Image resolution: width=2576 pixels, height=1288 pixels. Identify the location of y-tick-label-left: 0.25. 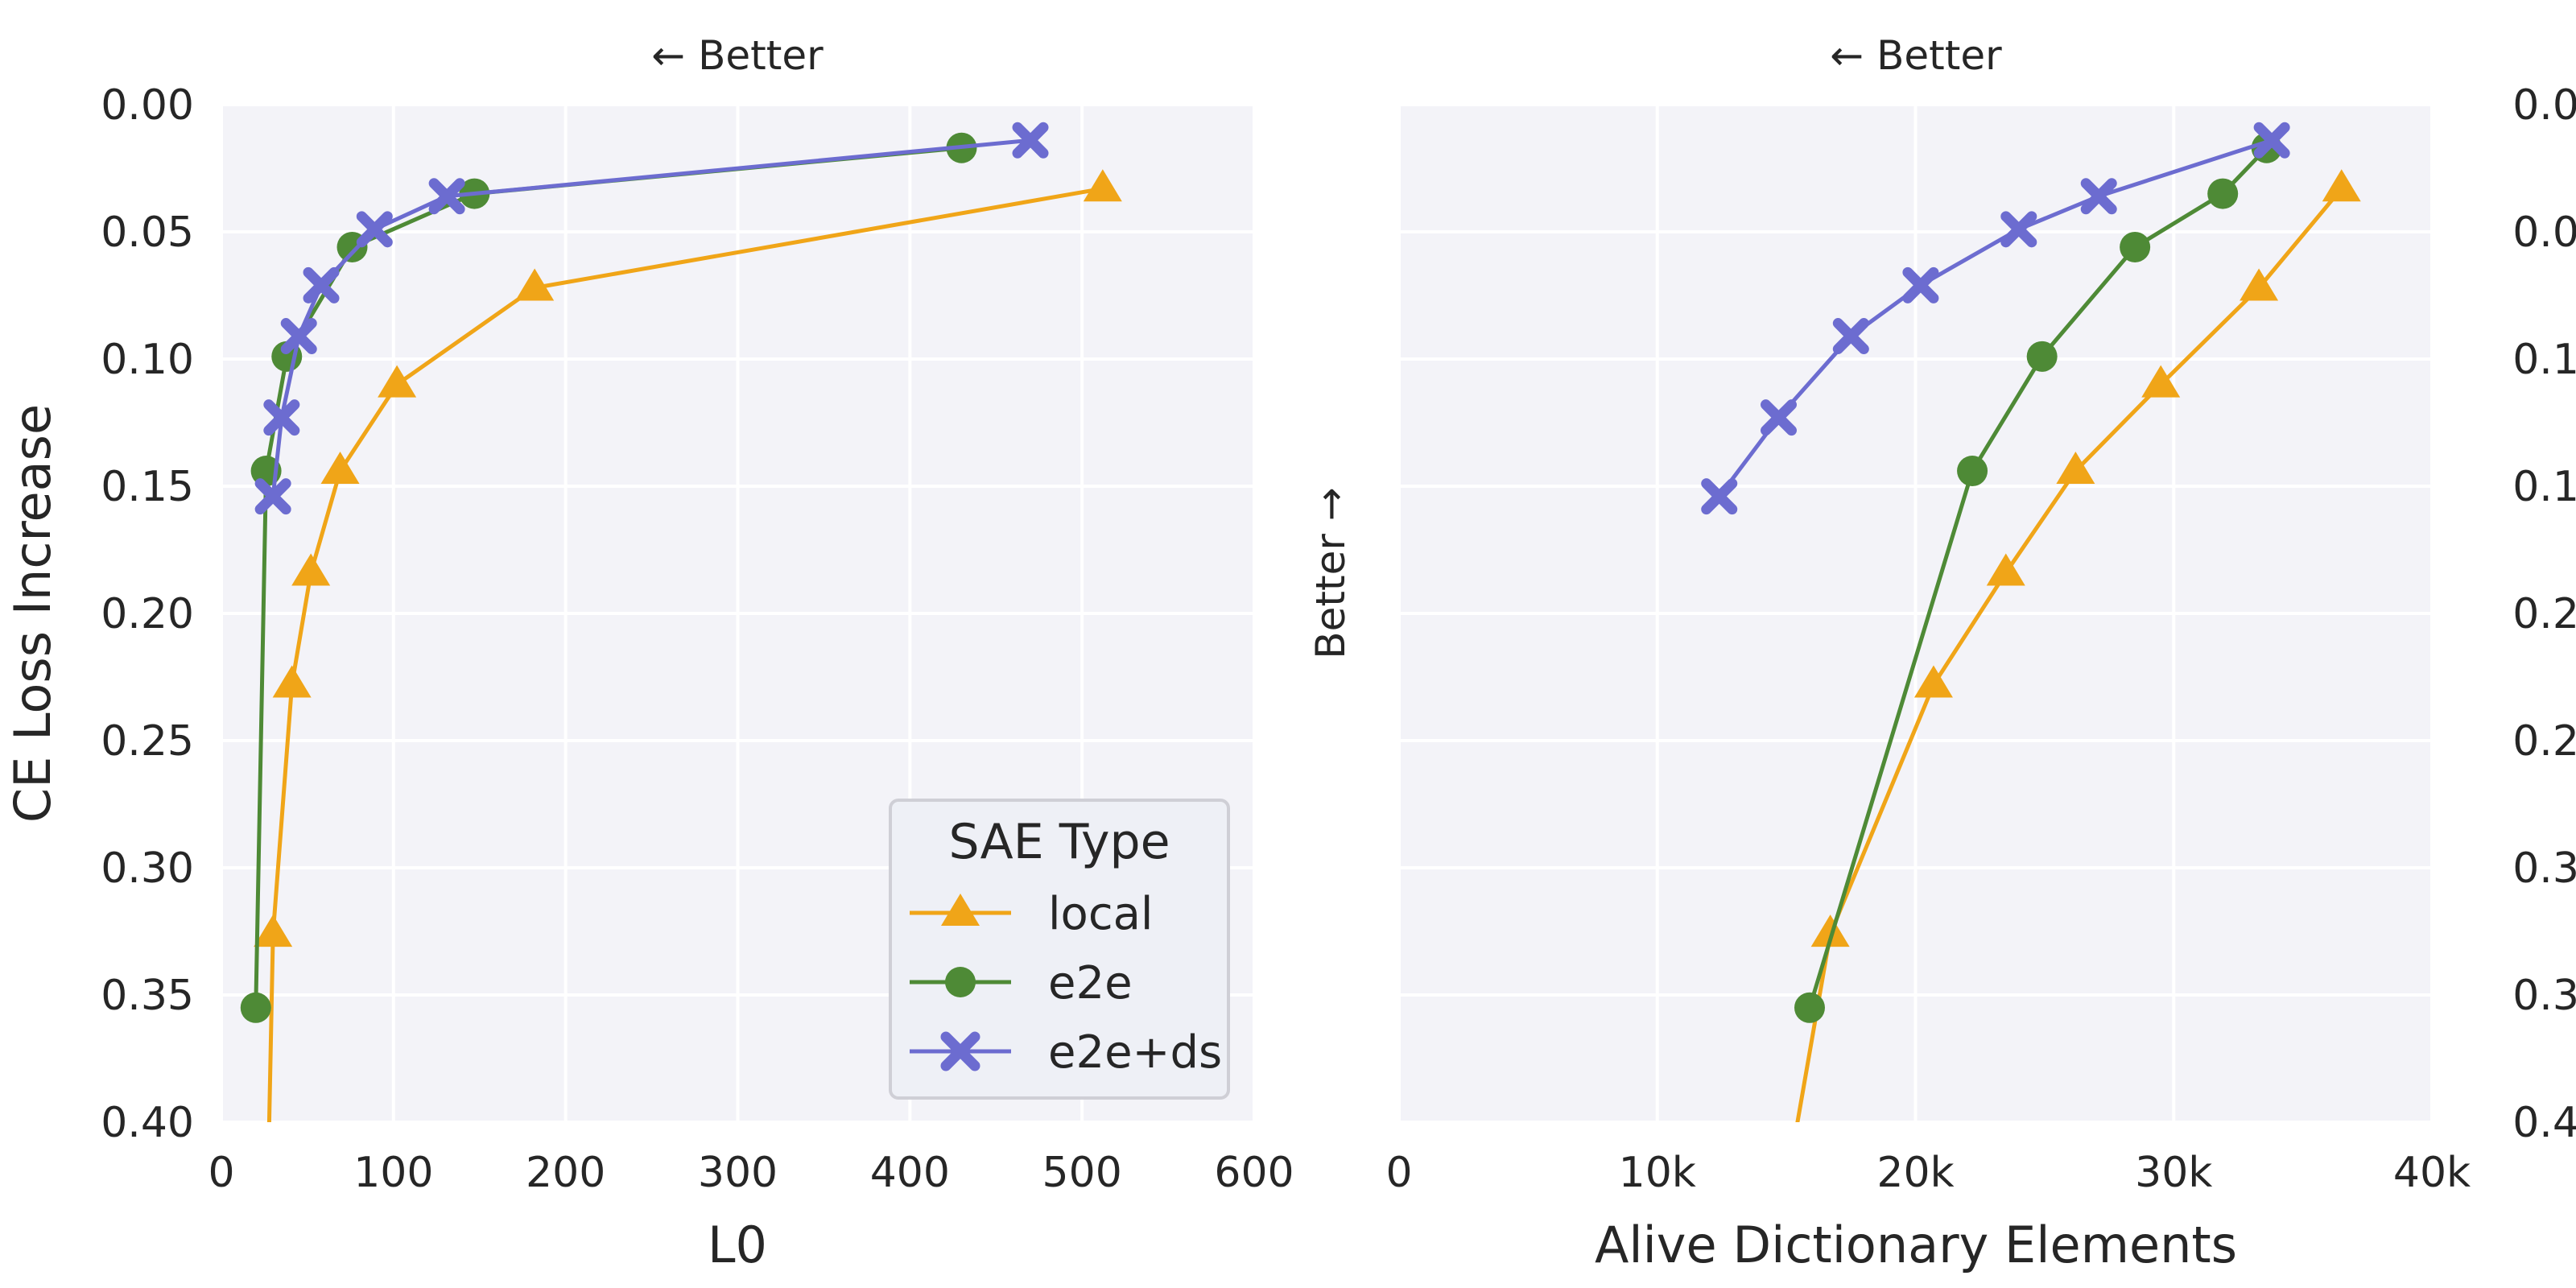
(147, 741).